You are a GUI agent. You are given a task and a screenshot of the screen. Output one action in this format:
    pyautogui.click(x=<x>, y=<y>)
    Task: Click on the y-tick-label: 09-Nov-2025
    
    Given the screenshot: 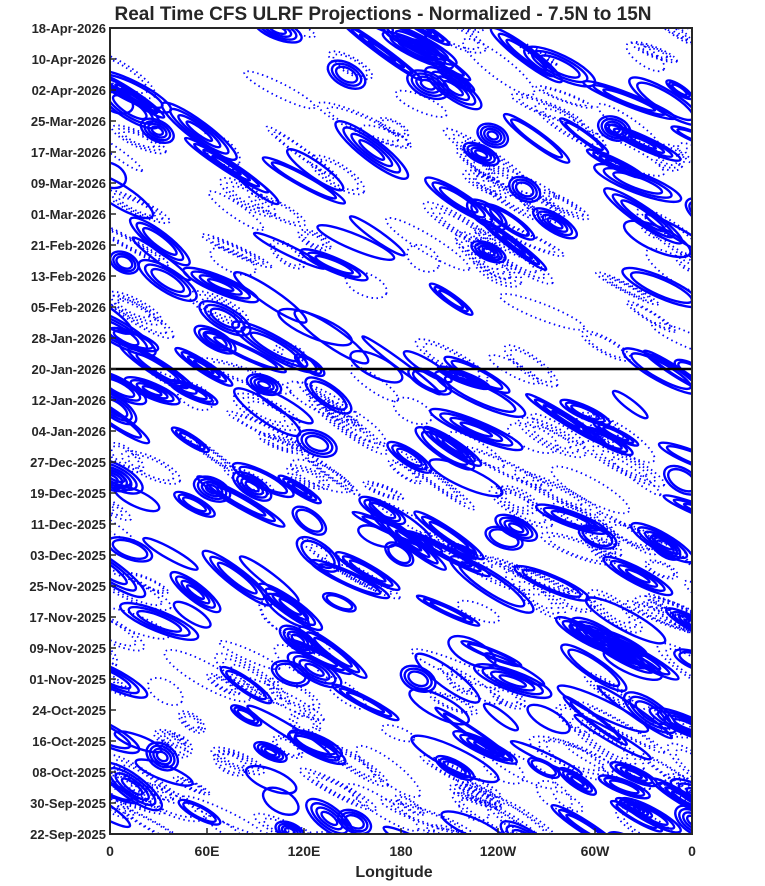 What is the action you would take?
    pyautogui.click(x=67, y=648)
    